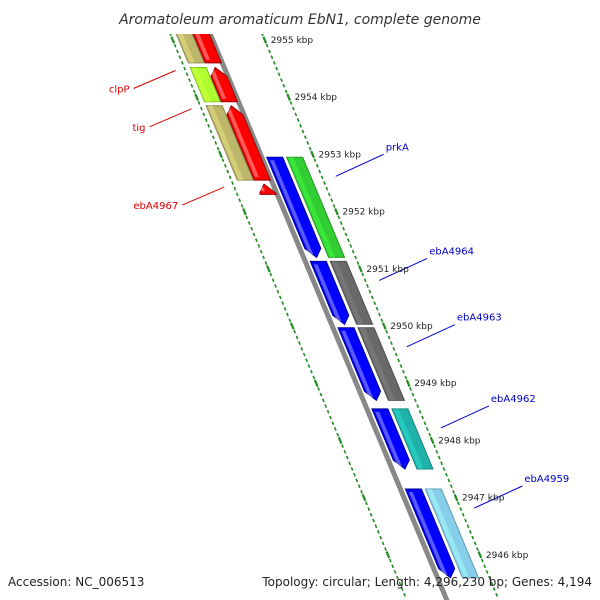  What do you see at coordinates (316, 98) in the screenshot?
I see `tick-label: 2954 kbp` at bounding box center [316, 98].